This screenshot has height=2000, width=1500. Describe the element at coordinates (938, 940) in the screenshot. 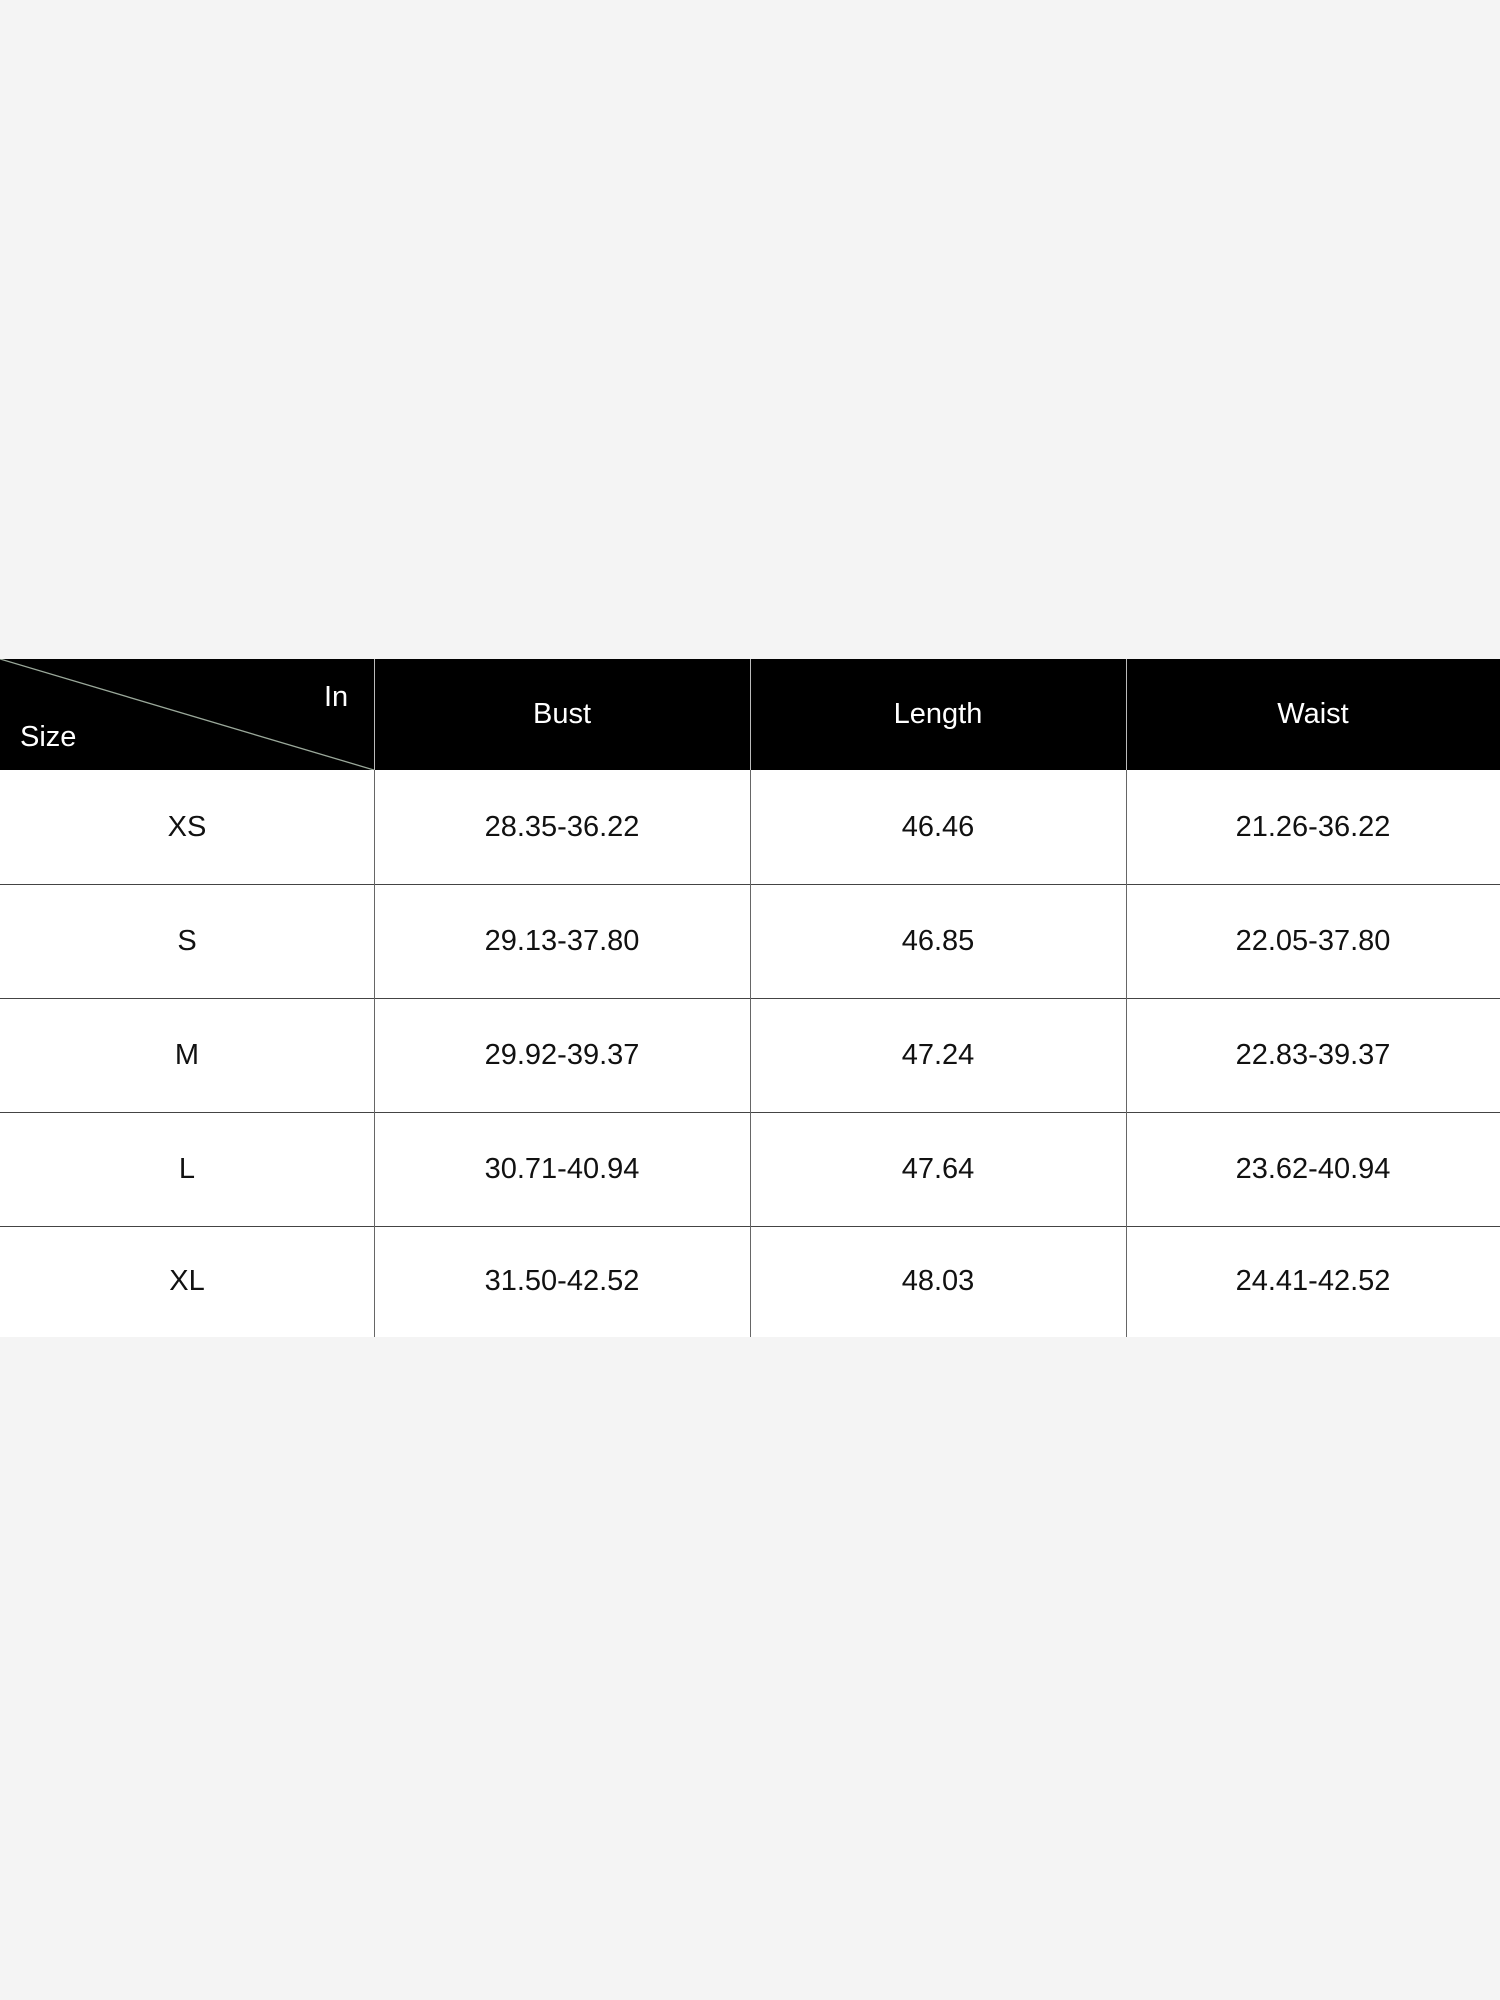

I see `measurement-cell: 46.85` at that location.